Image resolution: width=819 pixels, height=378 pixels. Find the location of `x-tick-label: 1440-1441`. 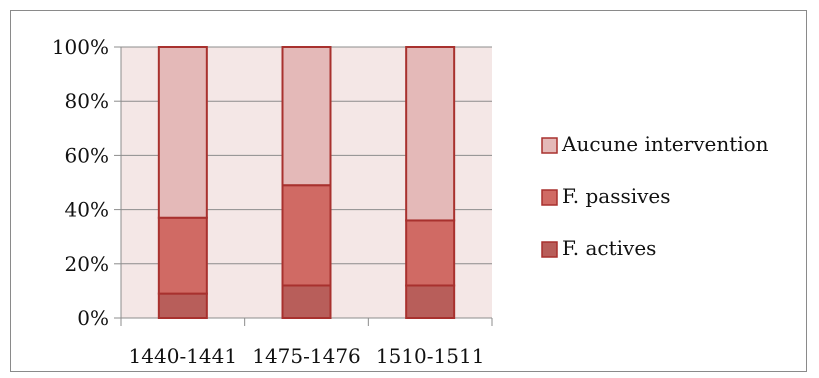

x-tick-label: 1440-1441 is located at coordinates (183, 356).